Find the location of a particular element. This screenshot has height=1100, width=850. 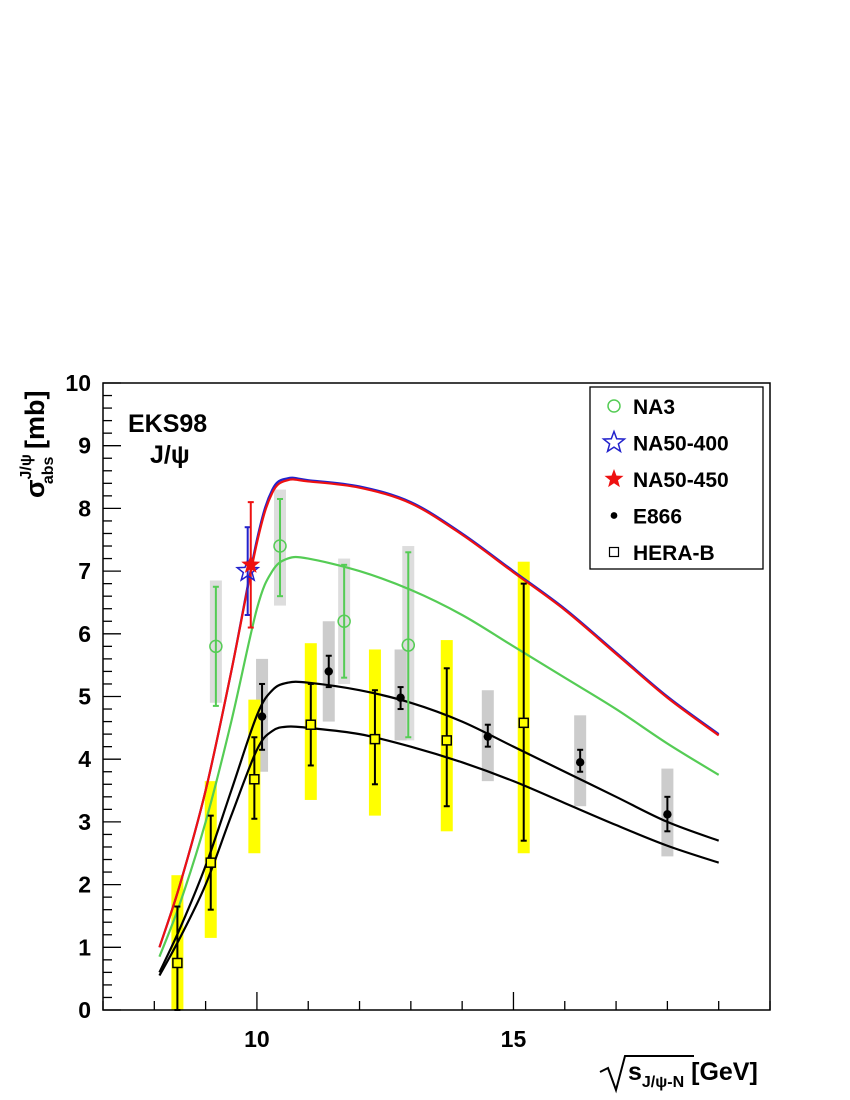

sqrt-sign is located at coordinates (646, 1074).